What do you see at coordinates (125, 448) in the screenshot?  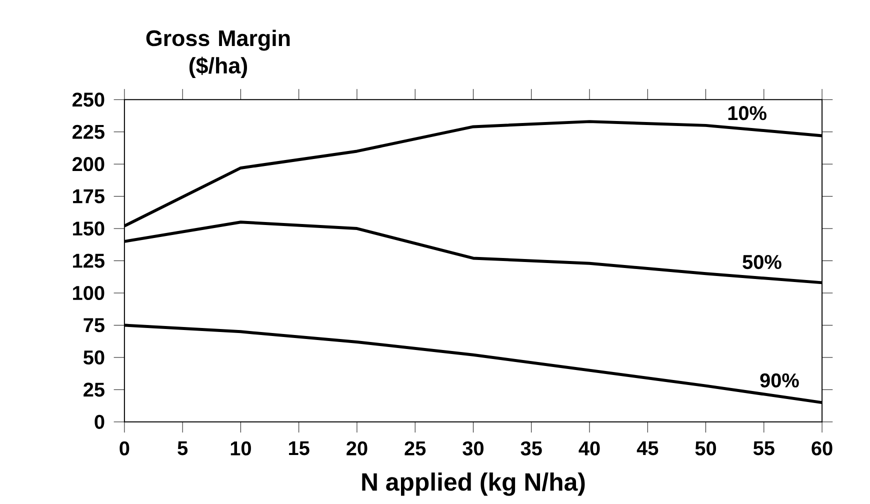 I see `x-tick-label: 0` at bounding box center [125, 448].